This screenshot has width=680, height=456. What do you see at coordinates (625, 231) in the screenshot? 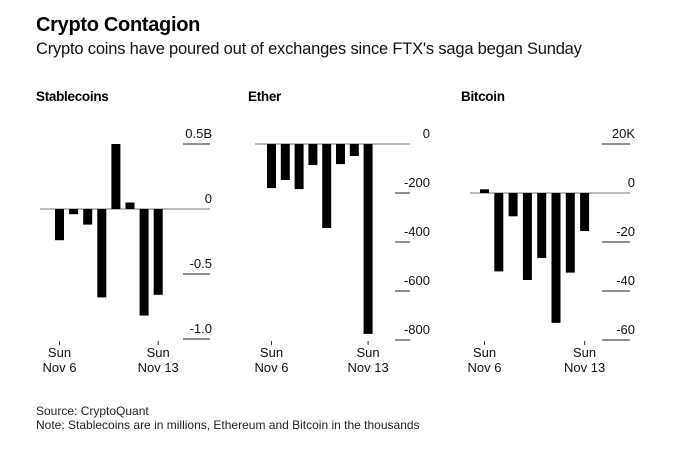
I see `y-tick-label: -20` at bounding box center [625, 231].